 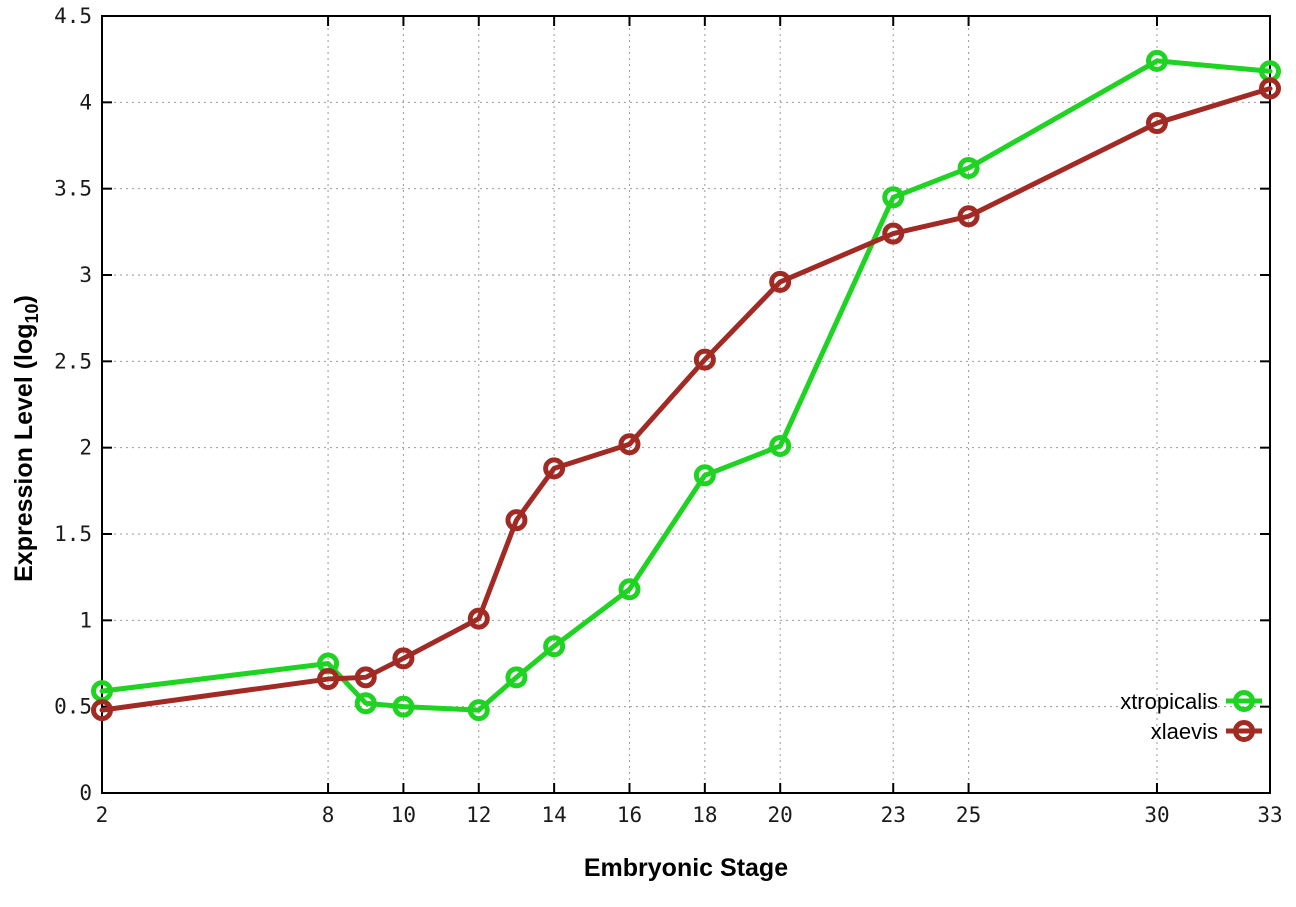 What do you see at coordinates (478, 815) in the screenshot?
I see `x-tick-label: 12` at bounding box center [478, 815].